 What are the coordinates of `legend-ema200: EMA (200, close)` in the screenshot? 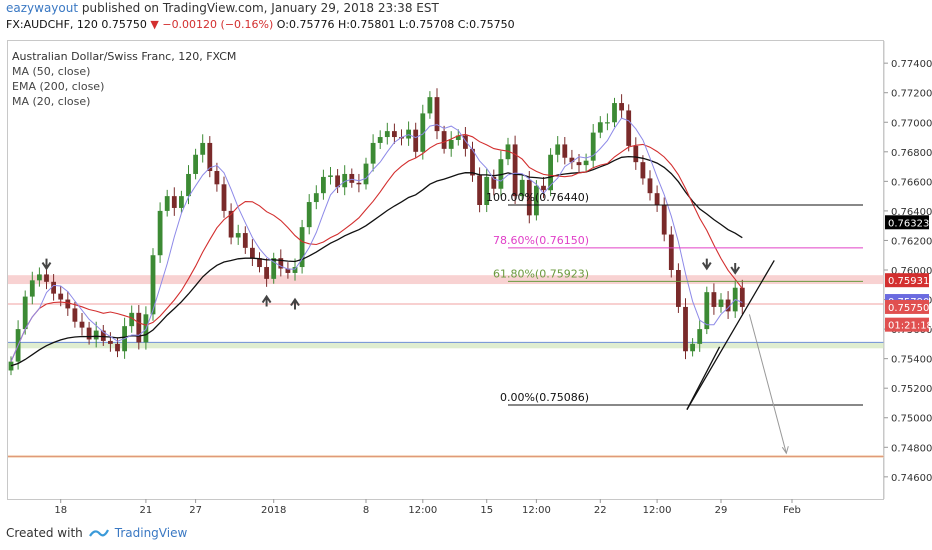 It's located at (58, 86).